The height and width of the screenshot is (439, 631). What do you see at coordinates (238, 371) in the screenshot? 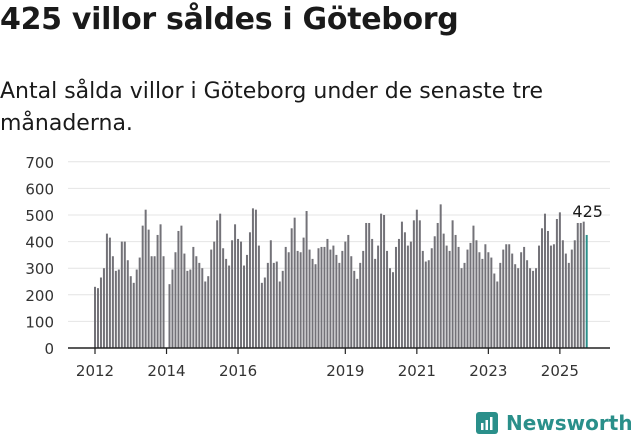
I see `x-tick-label: 2016` at bounding box center [238, 371].